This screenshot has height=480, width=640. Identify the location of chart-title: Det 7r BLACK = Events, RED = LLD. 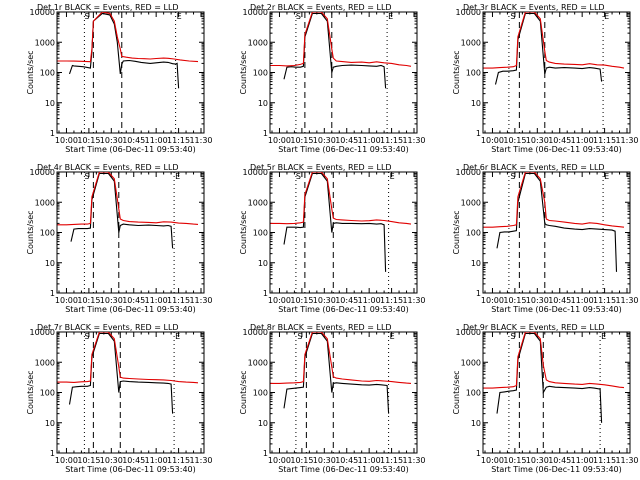
(108, 327).